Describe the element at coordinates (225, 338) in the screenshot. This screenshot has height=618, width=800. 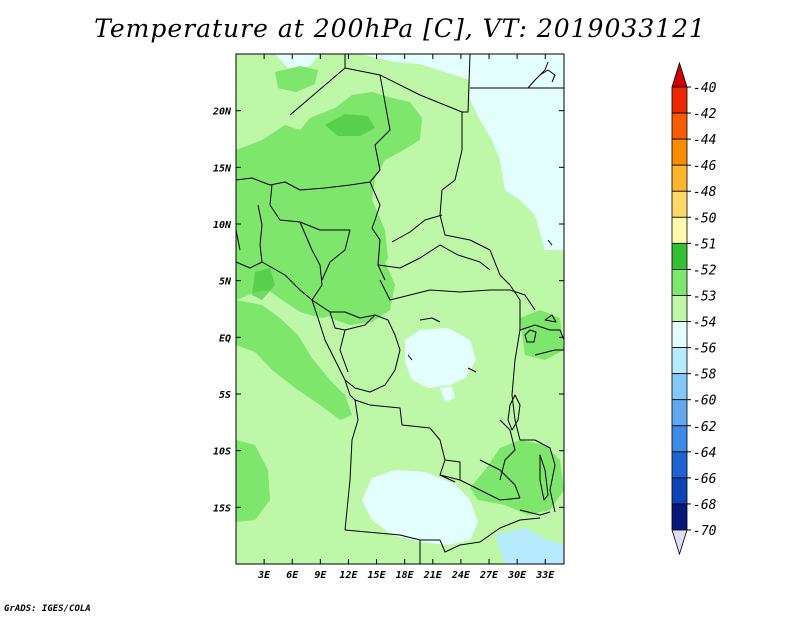
I see `lat-tick-label: EQ` at that location.